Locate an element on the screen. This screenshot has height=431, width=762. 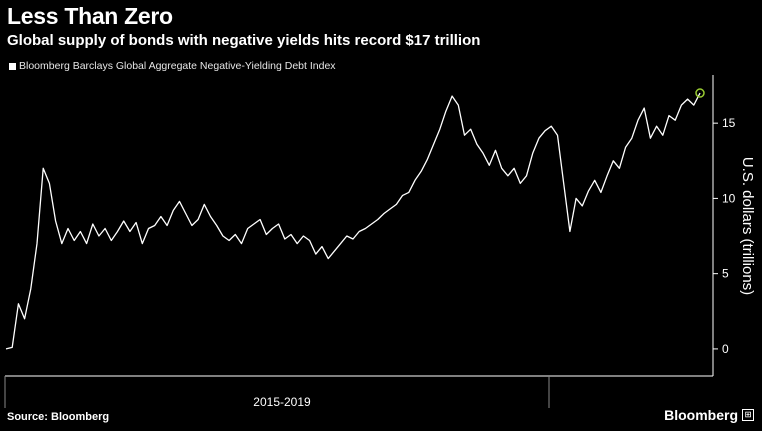
latest-value-marker is located at coordinates (700, 93).